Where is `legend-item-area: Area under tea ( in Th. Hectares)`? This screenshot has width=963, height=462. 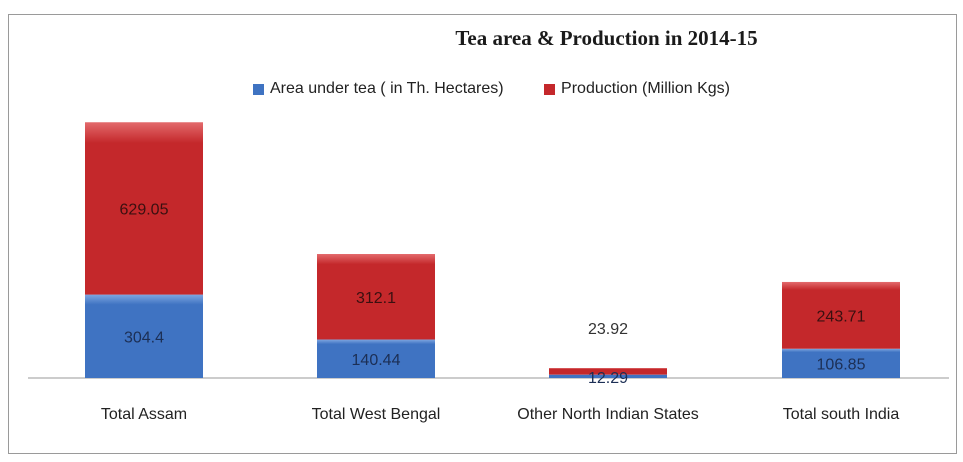
legend-item-area: Area under tea ( in Th. Hectares) is located at coordinates (378, 89).